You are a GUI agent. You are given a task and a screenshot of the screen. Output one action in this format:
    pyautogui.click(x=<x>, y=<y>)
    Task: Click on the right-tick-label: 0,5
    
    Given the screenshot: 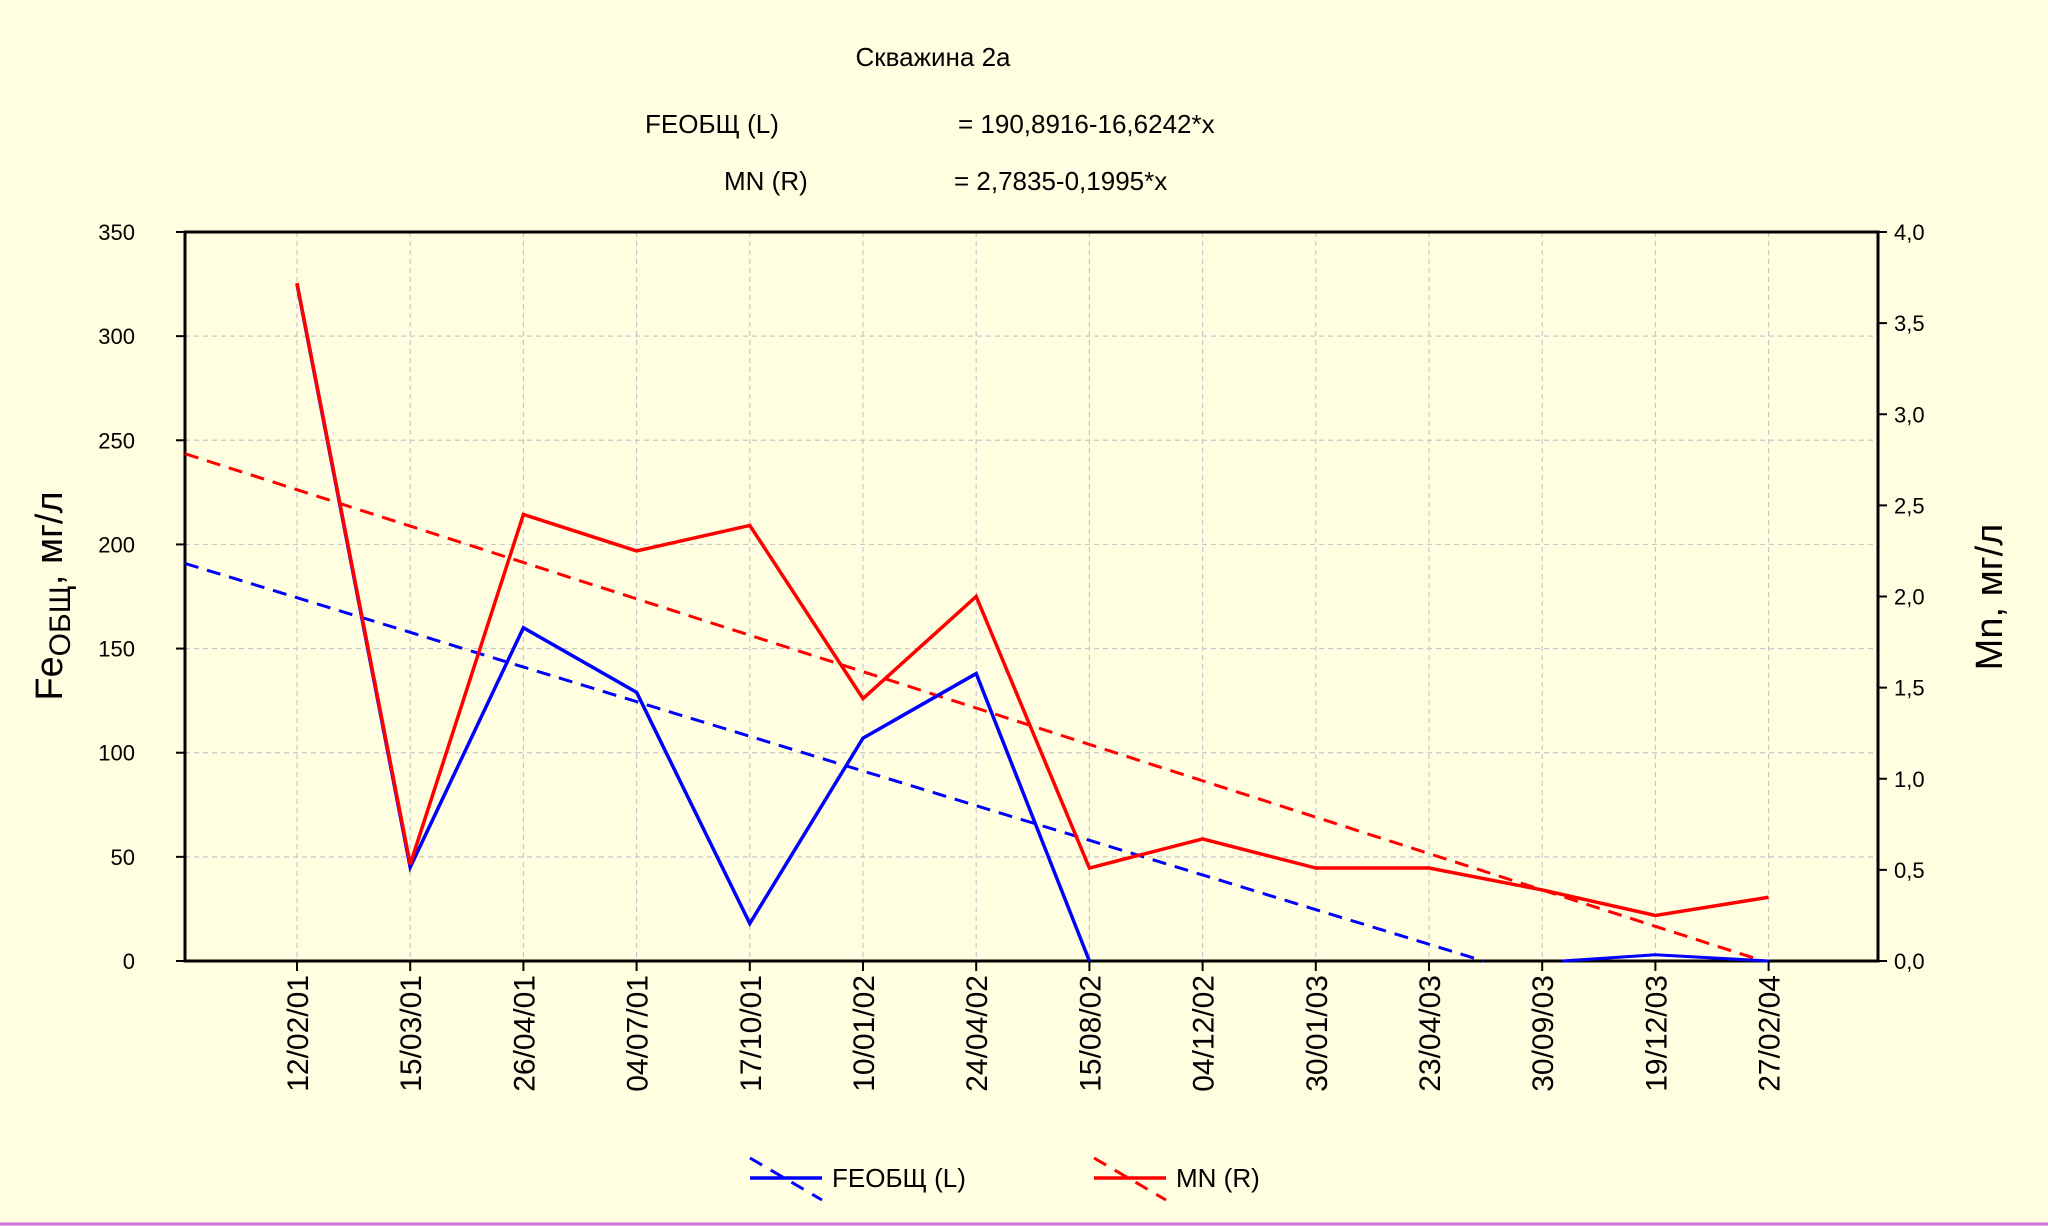 What is the action you would take?
    pyautogui.click(x=1909, y=870)
    